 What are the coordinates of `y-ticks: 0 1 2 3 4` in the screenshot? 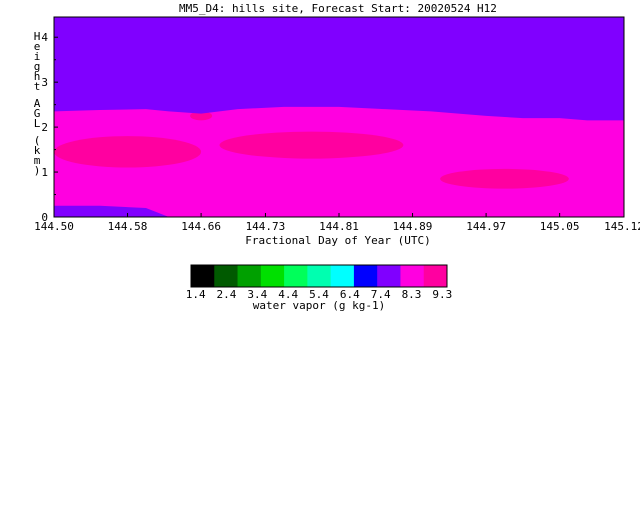 It's located at (49, 127).